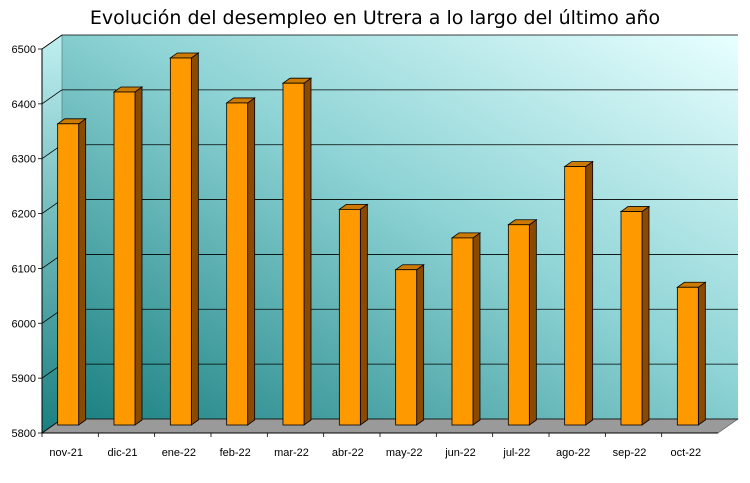  I want to click on x-tick-label: jun-22, so click(460, 453).